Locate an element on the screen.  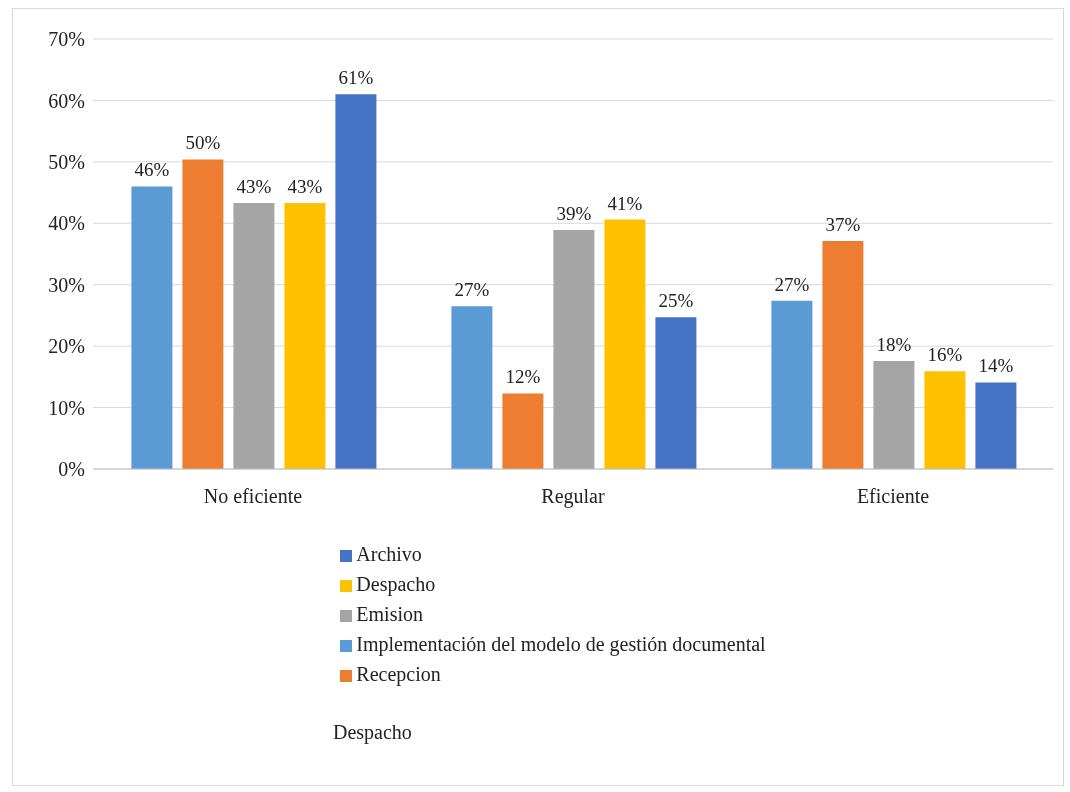
x-tick-label: No eficiente is located at coordinates (253, 496).